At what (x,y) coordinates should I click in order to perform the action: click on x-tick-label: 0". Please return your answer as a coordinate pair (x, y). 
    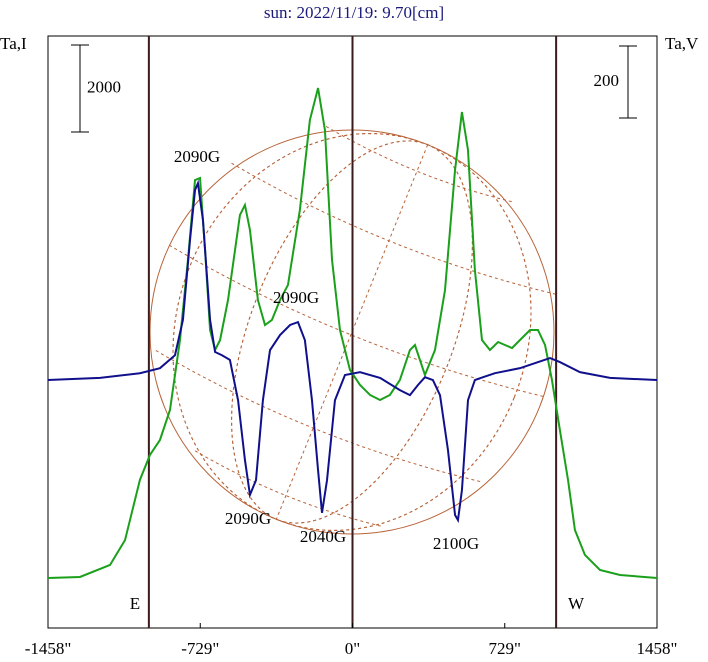
    Looking at the image, I should click on (352, 648).